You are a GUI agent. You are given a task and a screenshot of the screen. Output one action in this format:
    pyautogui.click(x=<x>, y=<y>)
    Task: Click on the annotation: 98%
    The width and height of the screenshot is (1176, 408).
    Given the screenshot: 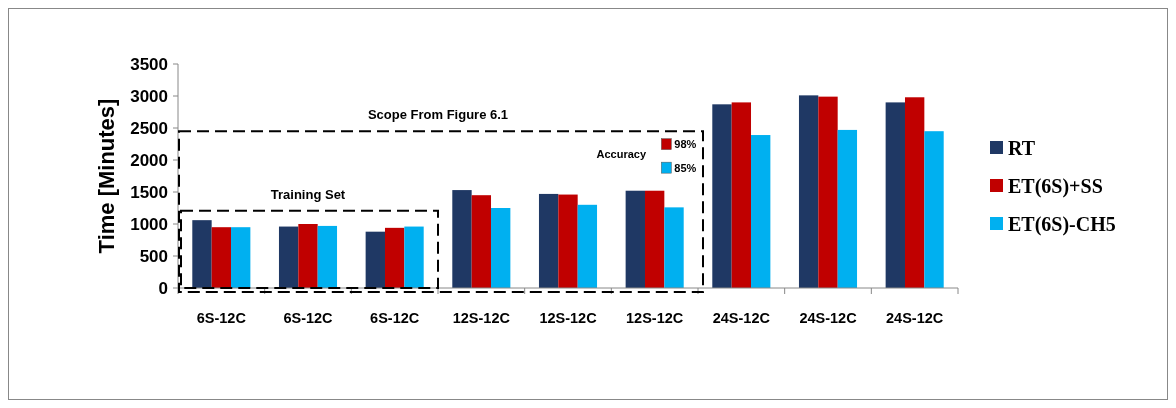 What is the action you would take?
    pyautogui.click(x=685, y=144)
    